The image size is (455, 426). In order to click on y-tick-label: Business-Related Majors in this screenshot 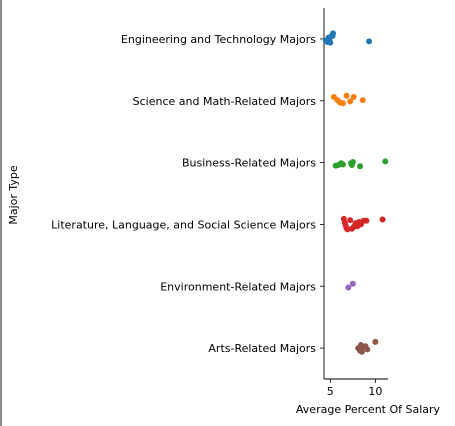, I will do `click(249, 163)`.